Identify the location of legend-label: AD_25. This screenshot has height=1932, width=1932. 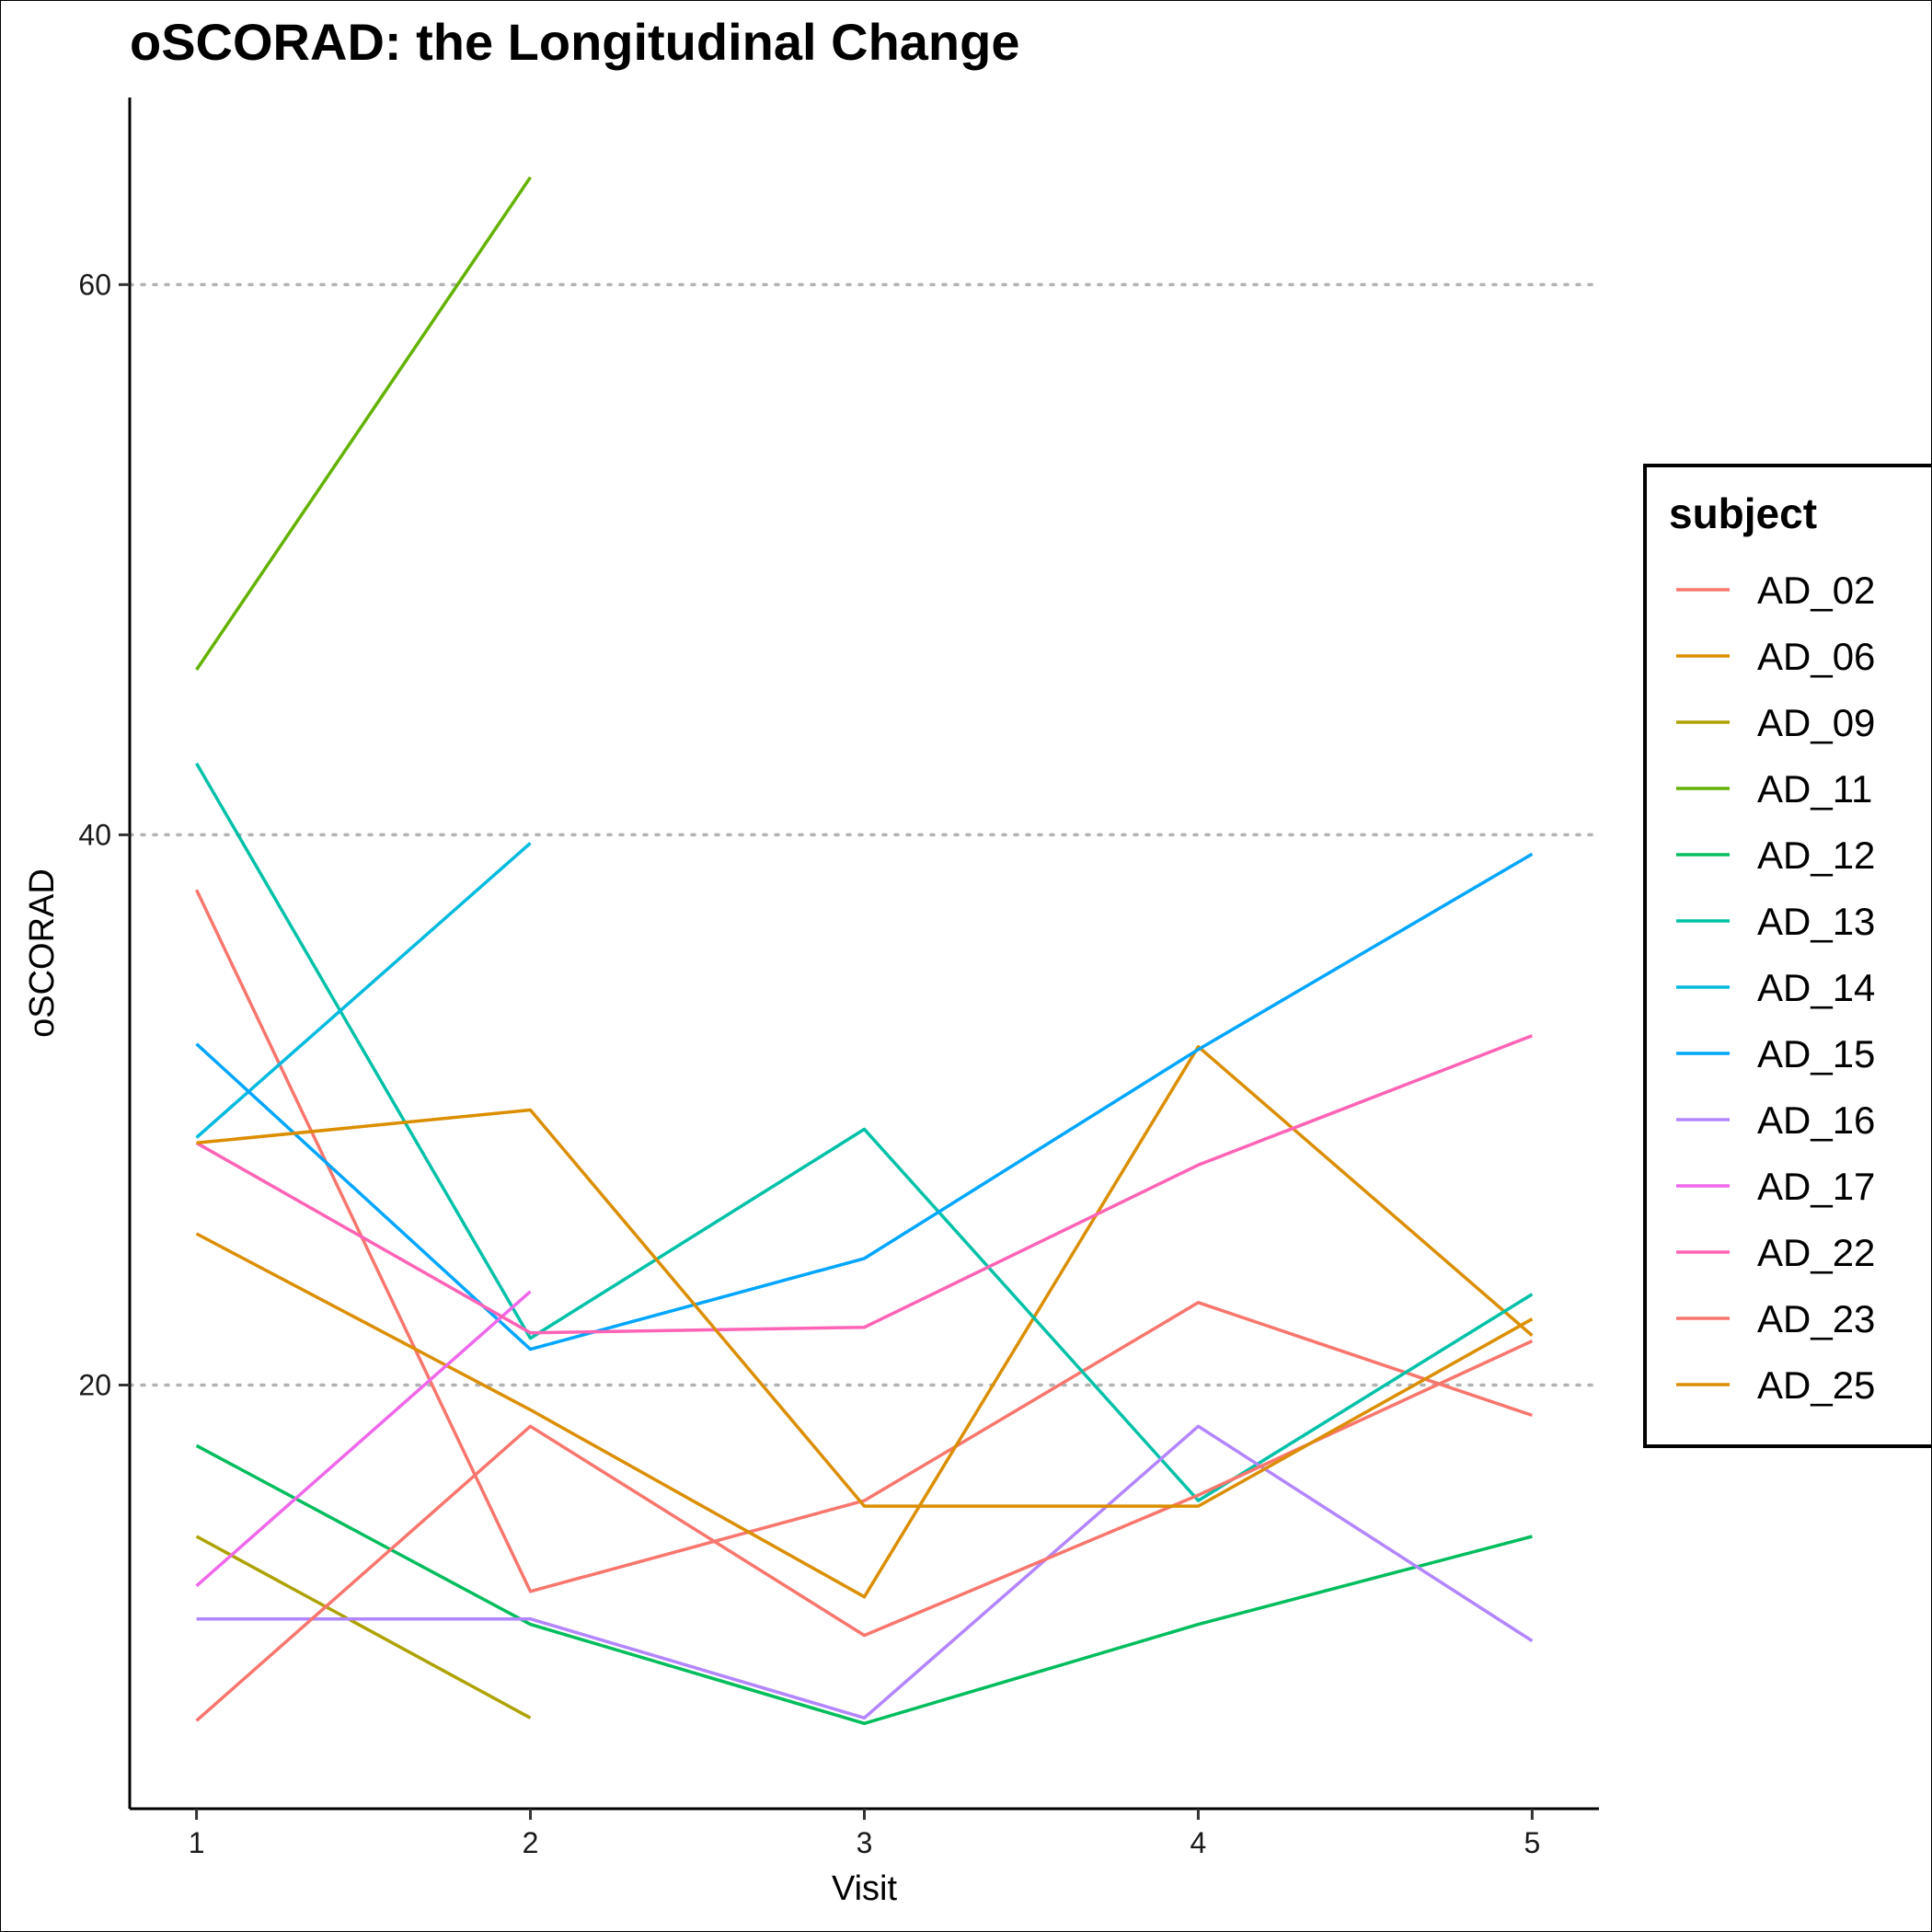
(1816, 1385).